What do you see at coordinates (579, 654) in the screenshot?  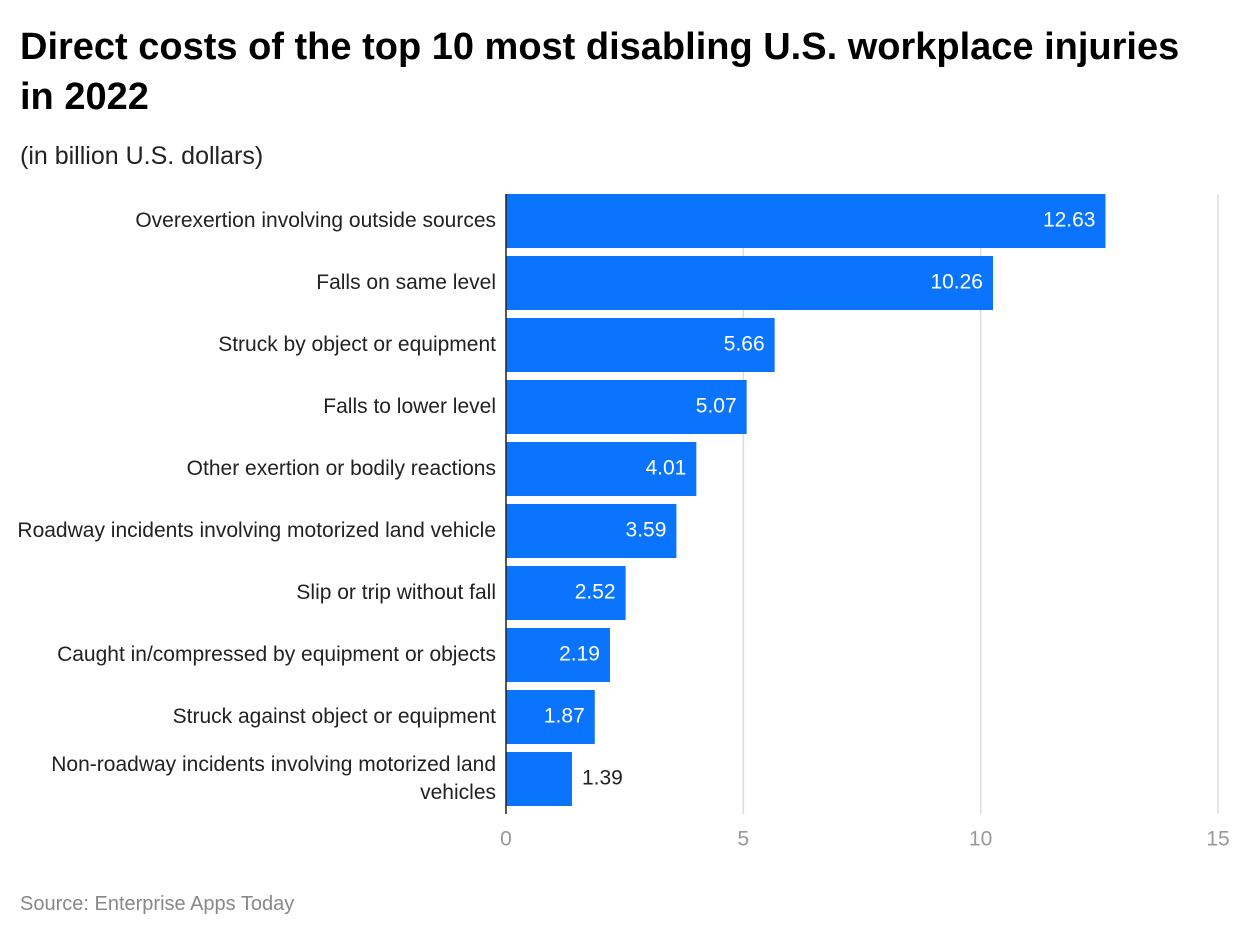 I see `value-label: 2.19` at bounding box center [579, 654].